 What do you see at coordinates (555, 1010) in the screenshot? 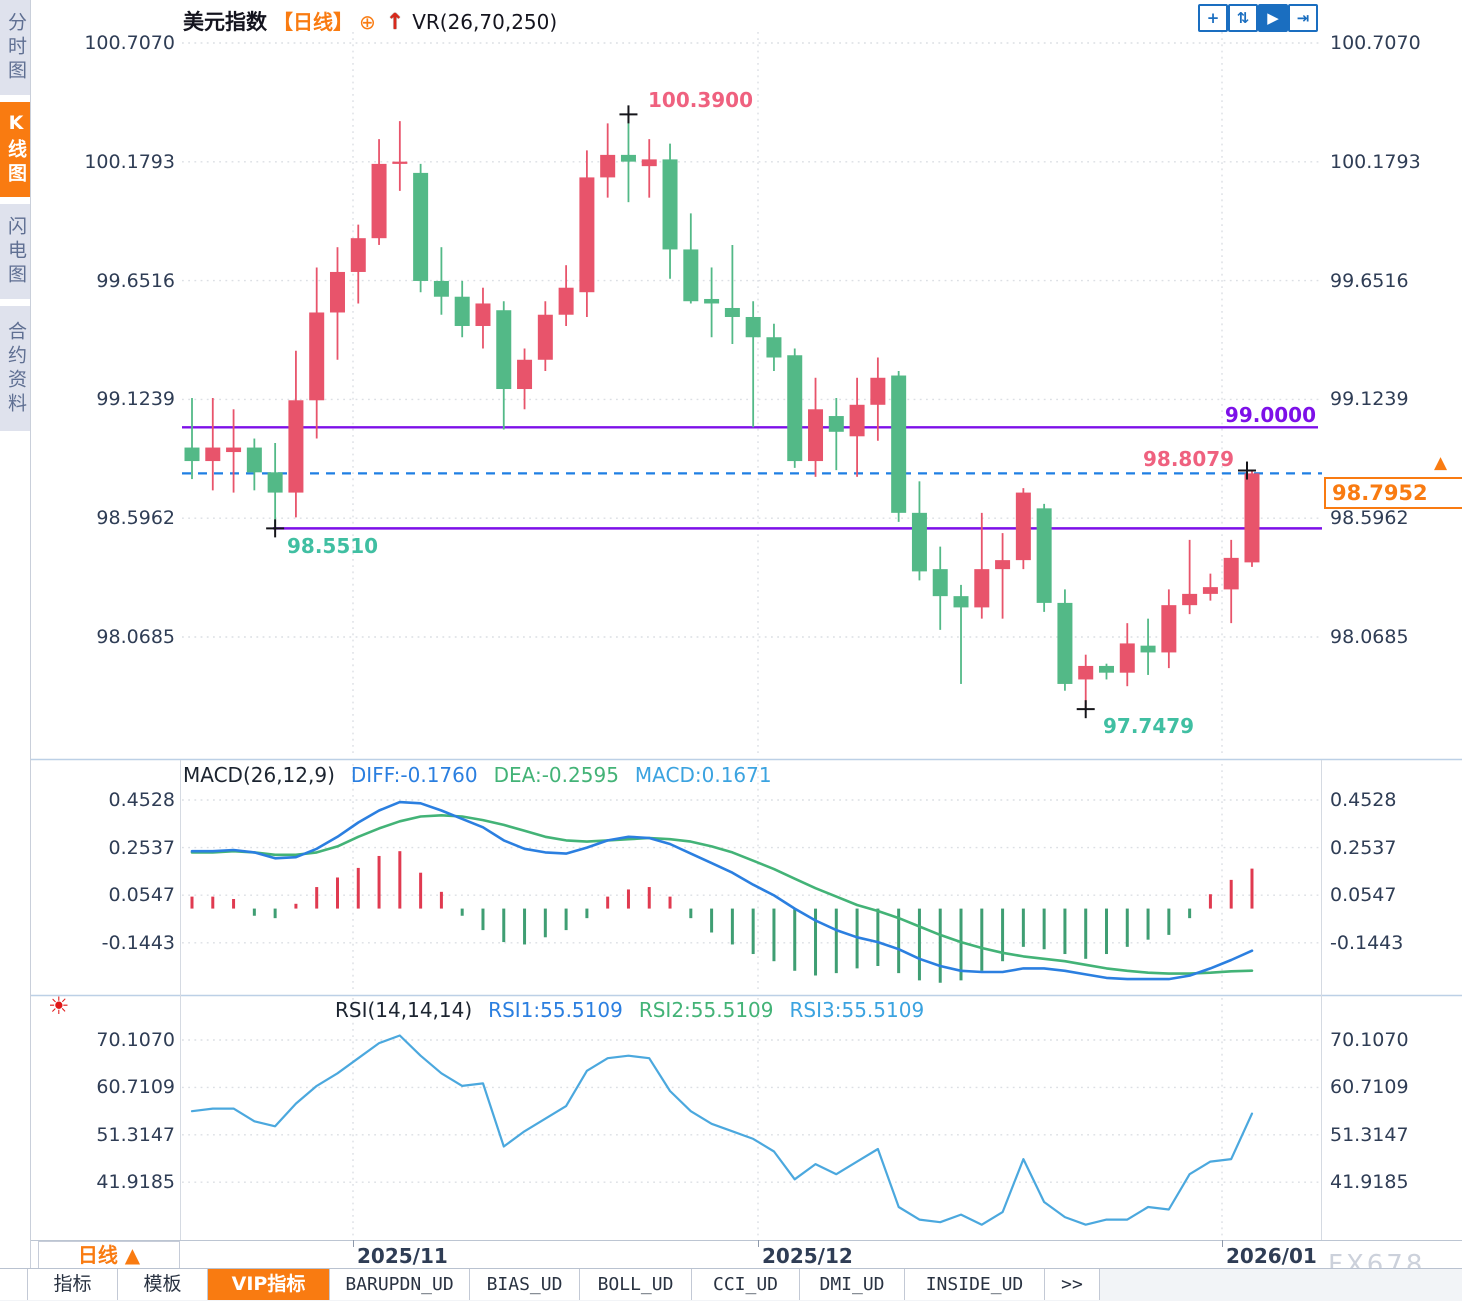
I see `rsi1-value: RSI1:55.5109` at bounding box center [555, 1010].